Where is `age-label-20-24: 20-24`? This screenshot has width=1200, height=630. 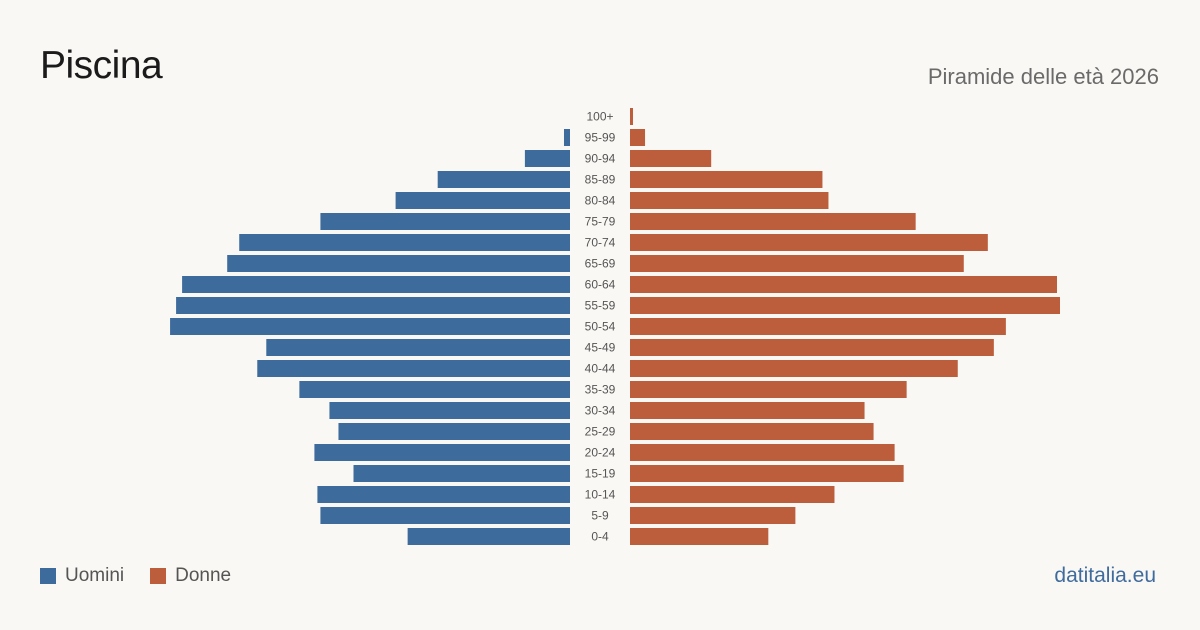 age-label-20-24: 20-24 is located at coordinates (600, 453).